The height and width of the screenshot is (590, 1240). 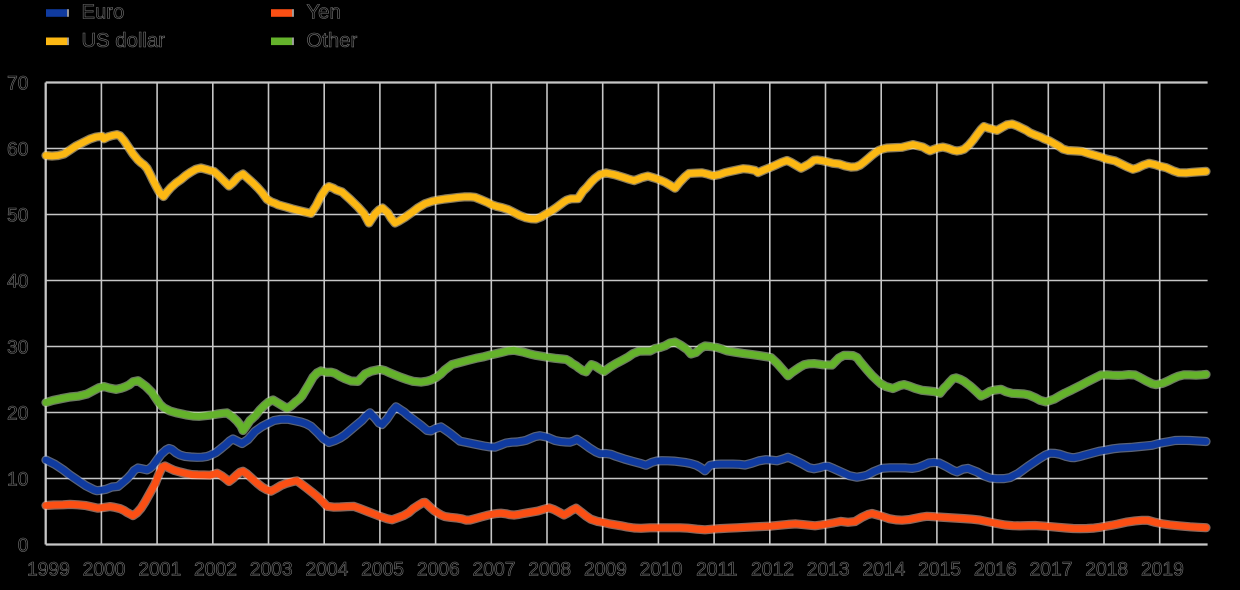 What do you see at coordinates (382, 569) in the screenshot?
I see `svg-text: 2005` at bounding box center [382, 569].